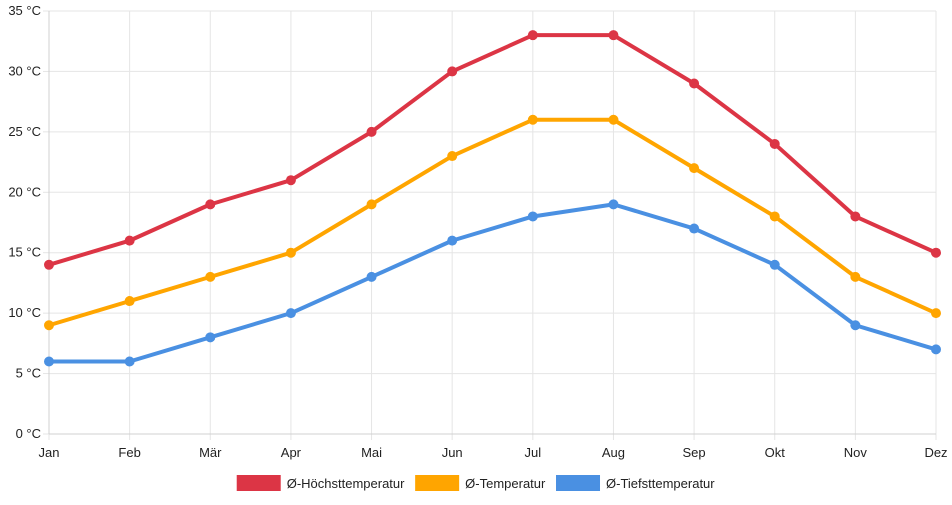  Describe the element at coordinates (24, 312) in the screenshot. I see `y-tick-label: 10 °C` at that location.